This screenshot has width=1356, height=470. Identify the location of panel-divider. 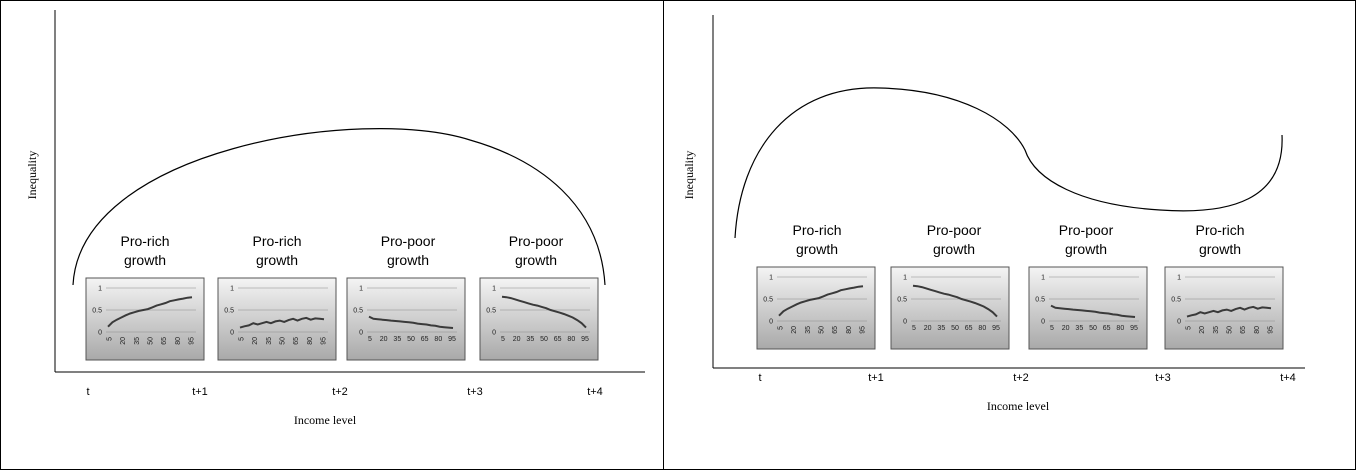
(663, 235).